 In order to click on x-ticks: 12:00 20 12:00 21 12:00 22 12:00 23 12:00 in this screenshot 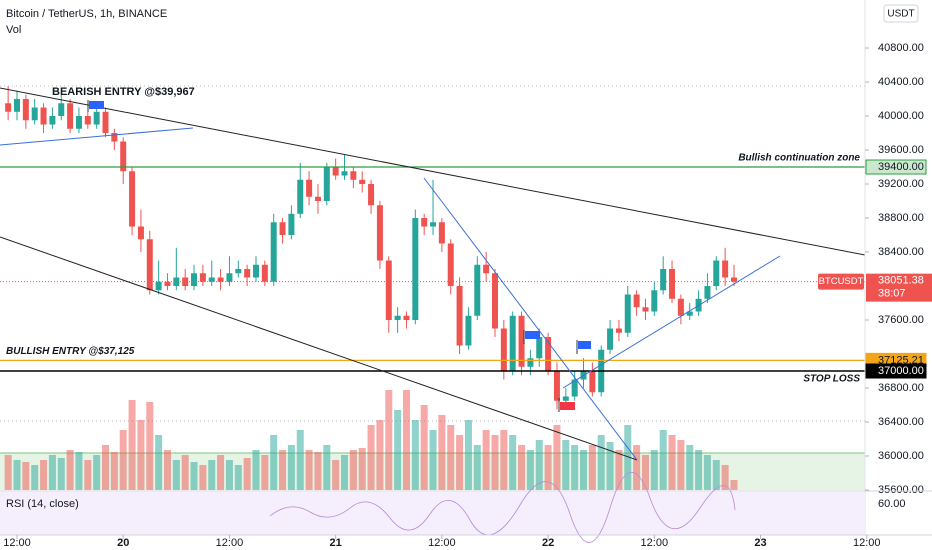, I will do `click(442, 542)`.